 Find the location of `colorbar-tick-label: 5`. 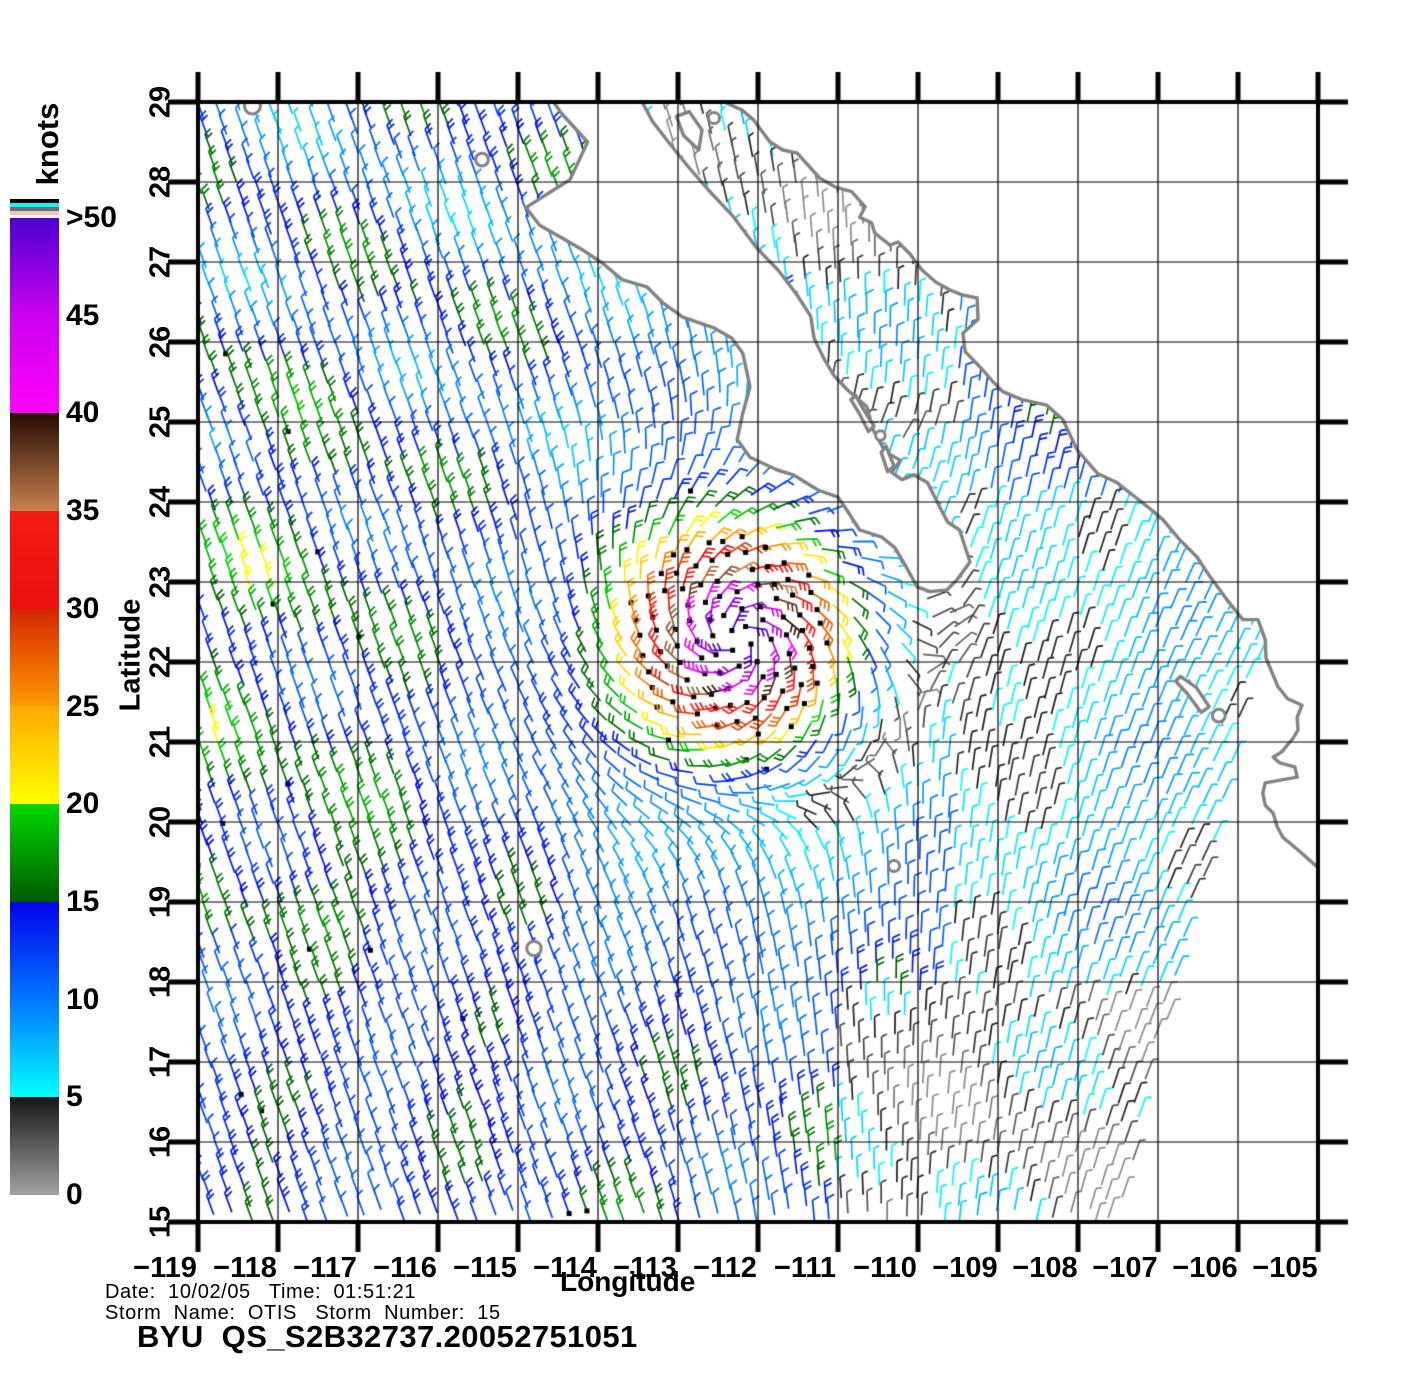

colorbar-tick-label: 5 is located at coordinates (74, 1097).